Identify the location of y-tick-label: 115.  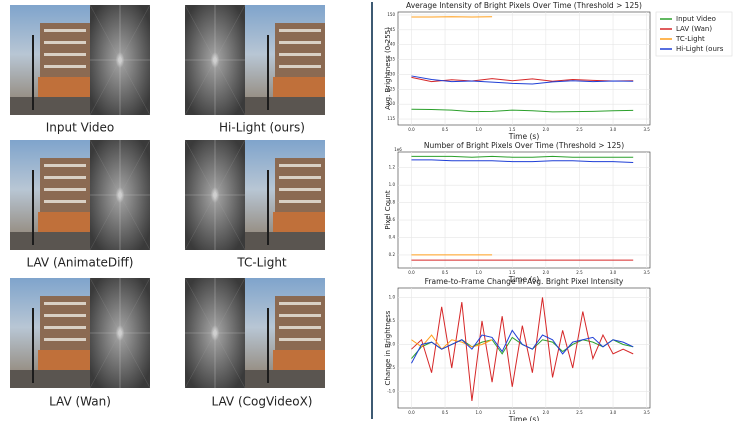
(391, 118).